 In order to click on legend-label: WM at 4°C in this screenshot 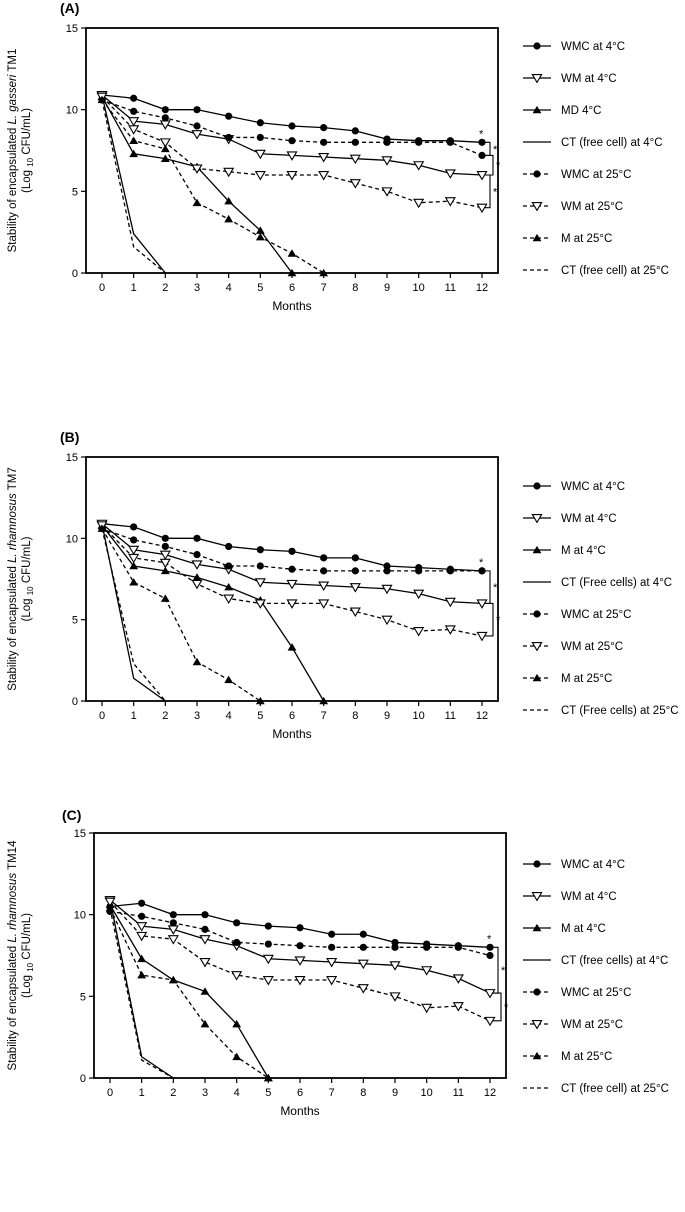, I will do `click(589, 897)`.